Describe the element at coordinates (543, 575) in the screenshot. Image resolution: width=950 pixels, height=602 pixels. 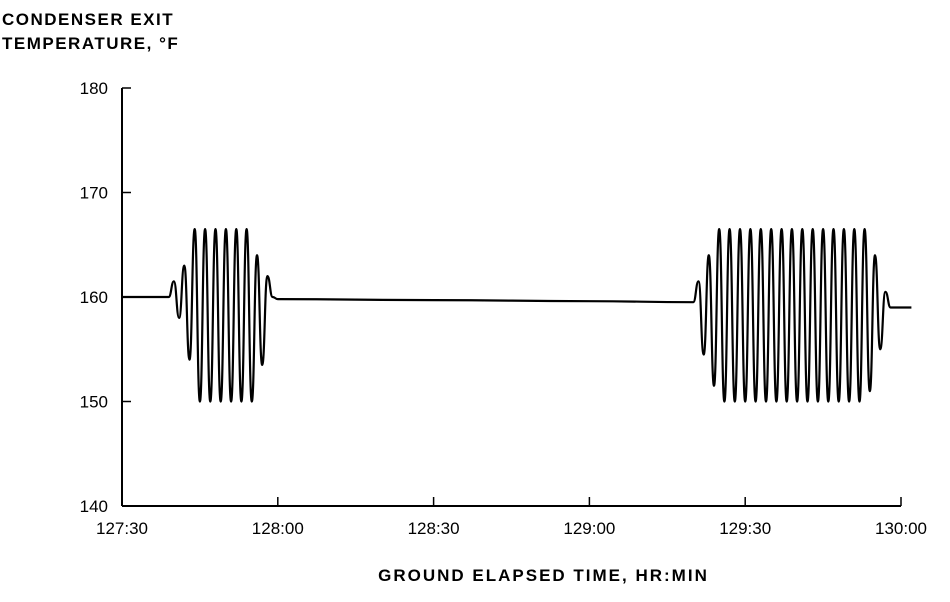
I see `x-axis-title: GROUND ELAPSED TIME, HR:MIN` at that location.